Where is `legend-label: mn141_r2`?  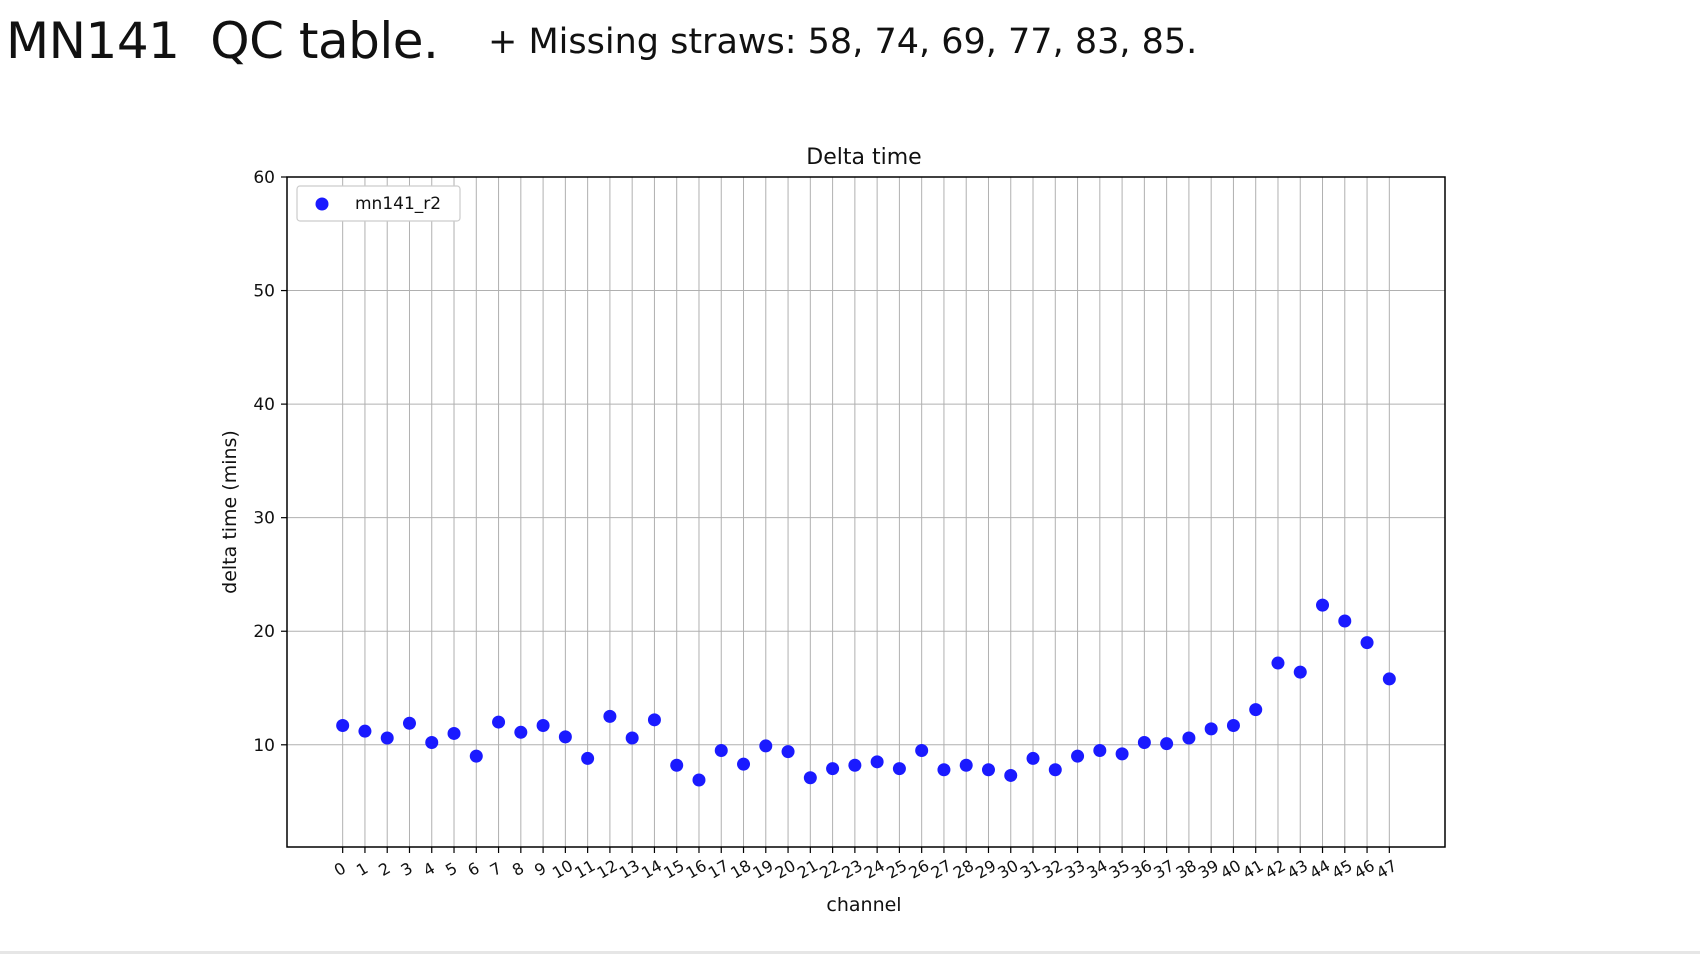
legend-label: mn141_r2 is located at coordinates (398, 204).